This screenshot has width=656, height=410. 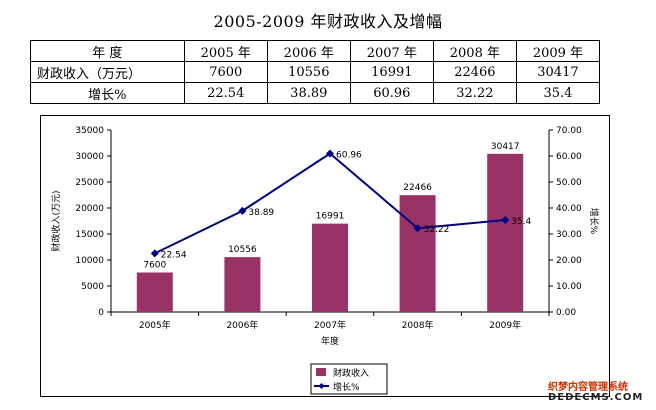 I want to click on growth-data-label: 38.89, so click(x=261, y=213).